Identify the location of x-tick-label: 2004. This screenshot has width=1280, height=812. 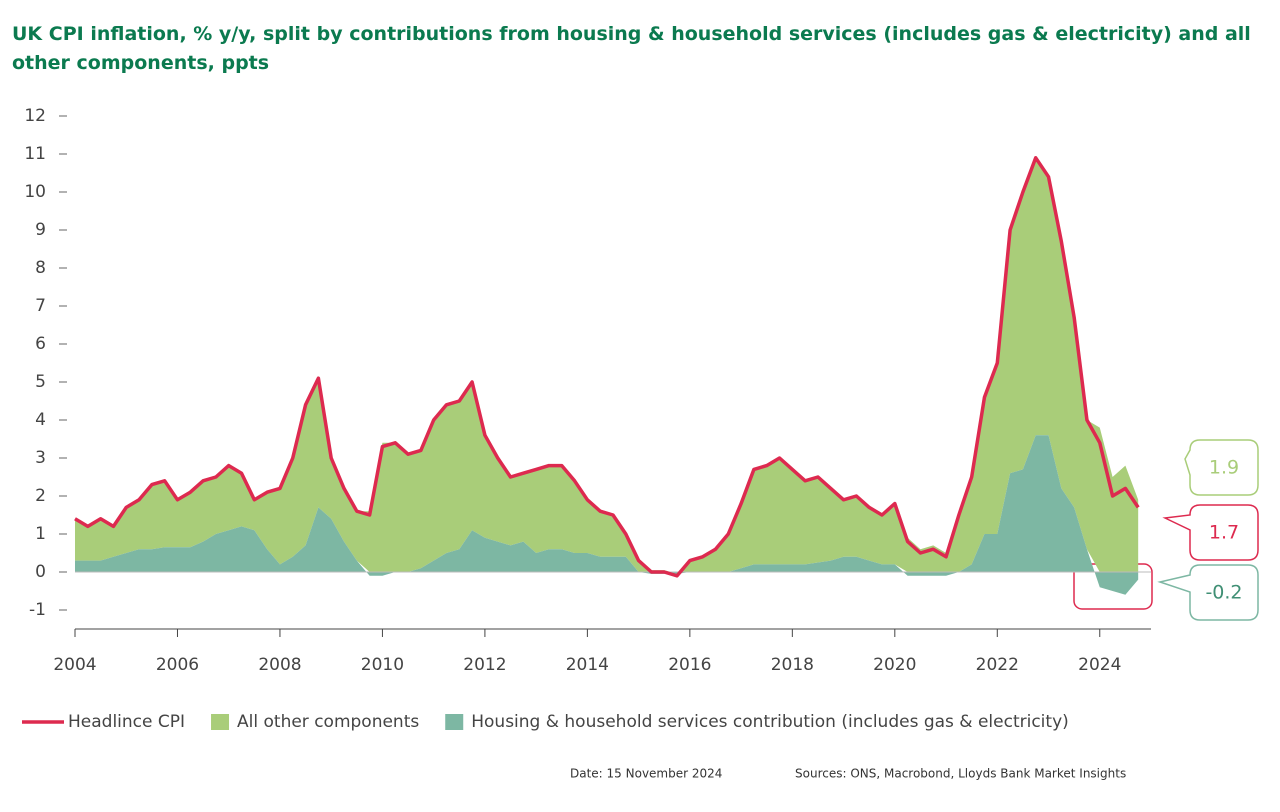
(74, 665).